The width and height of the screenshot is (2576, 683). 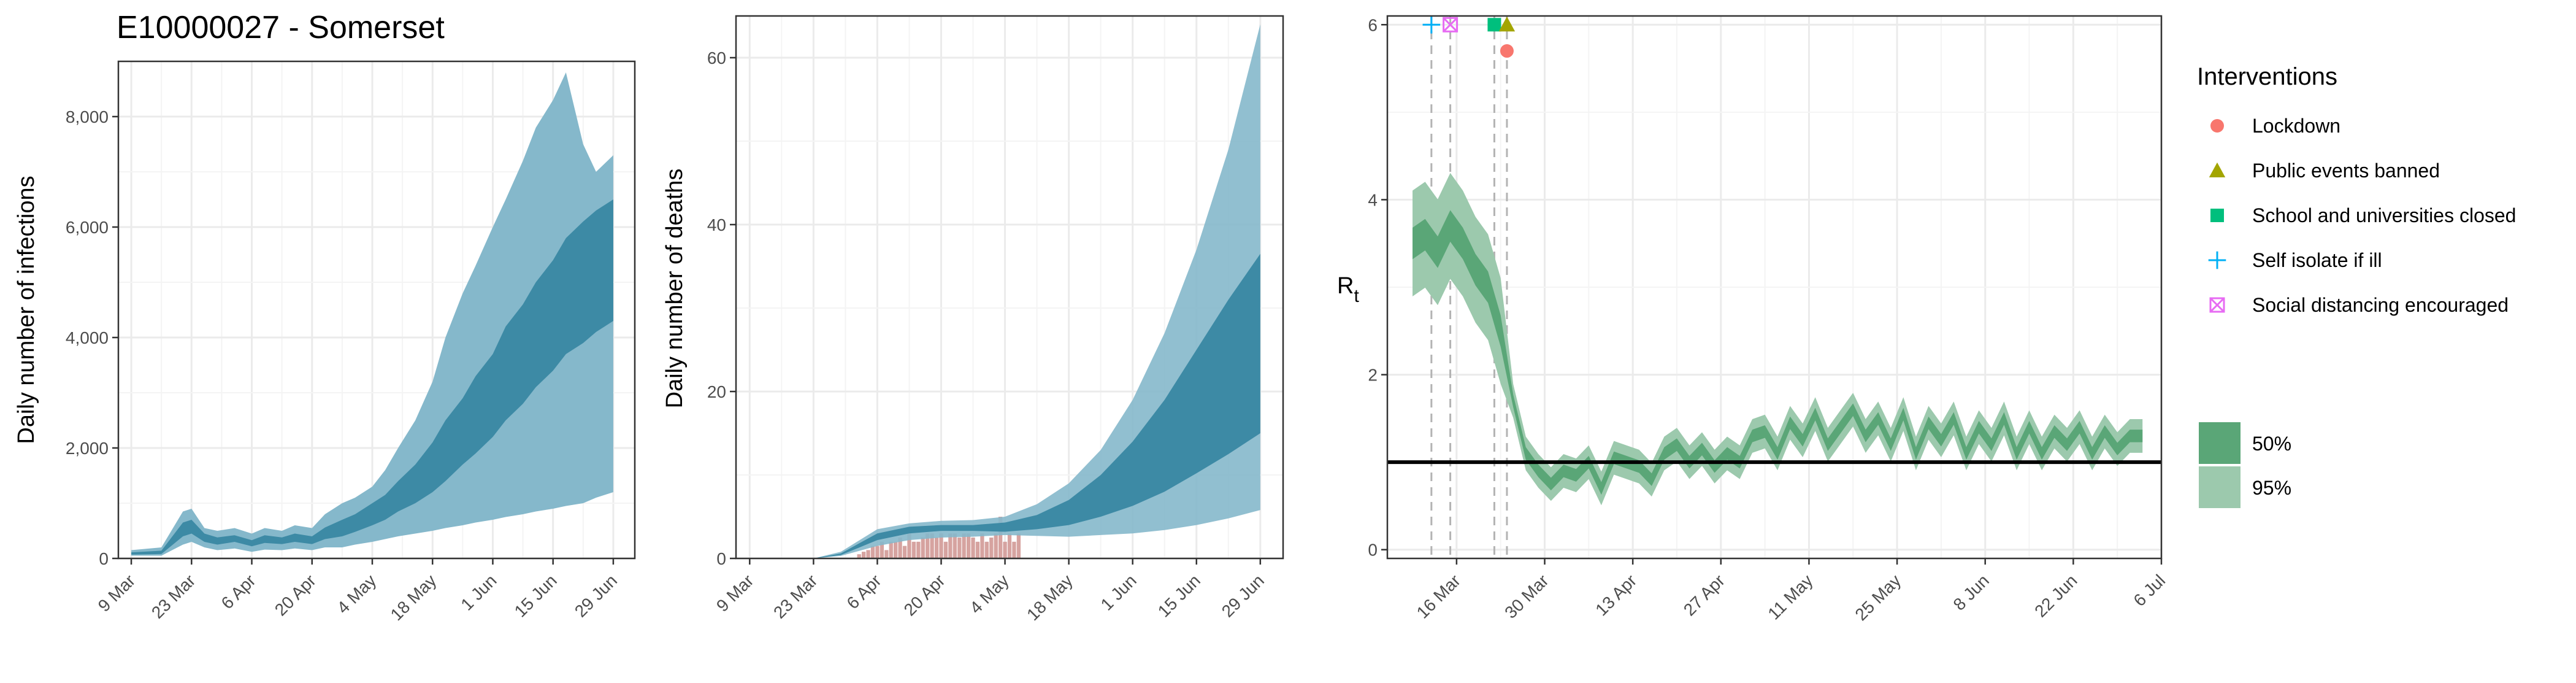 I want to click on panel2-y-ticks: 0 20 40 60, so click(x=721, y=308).